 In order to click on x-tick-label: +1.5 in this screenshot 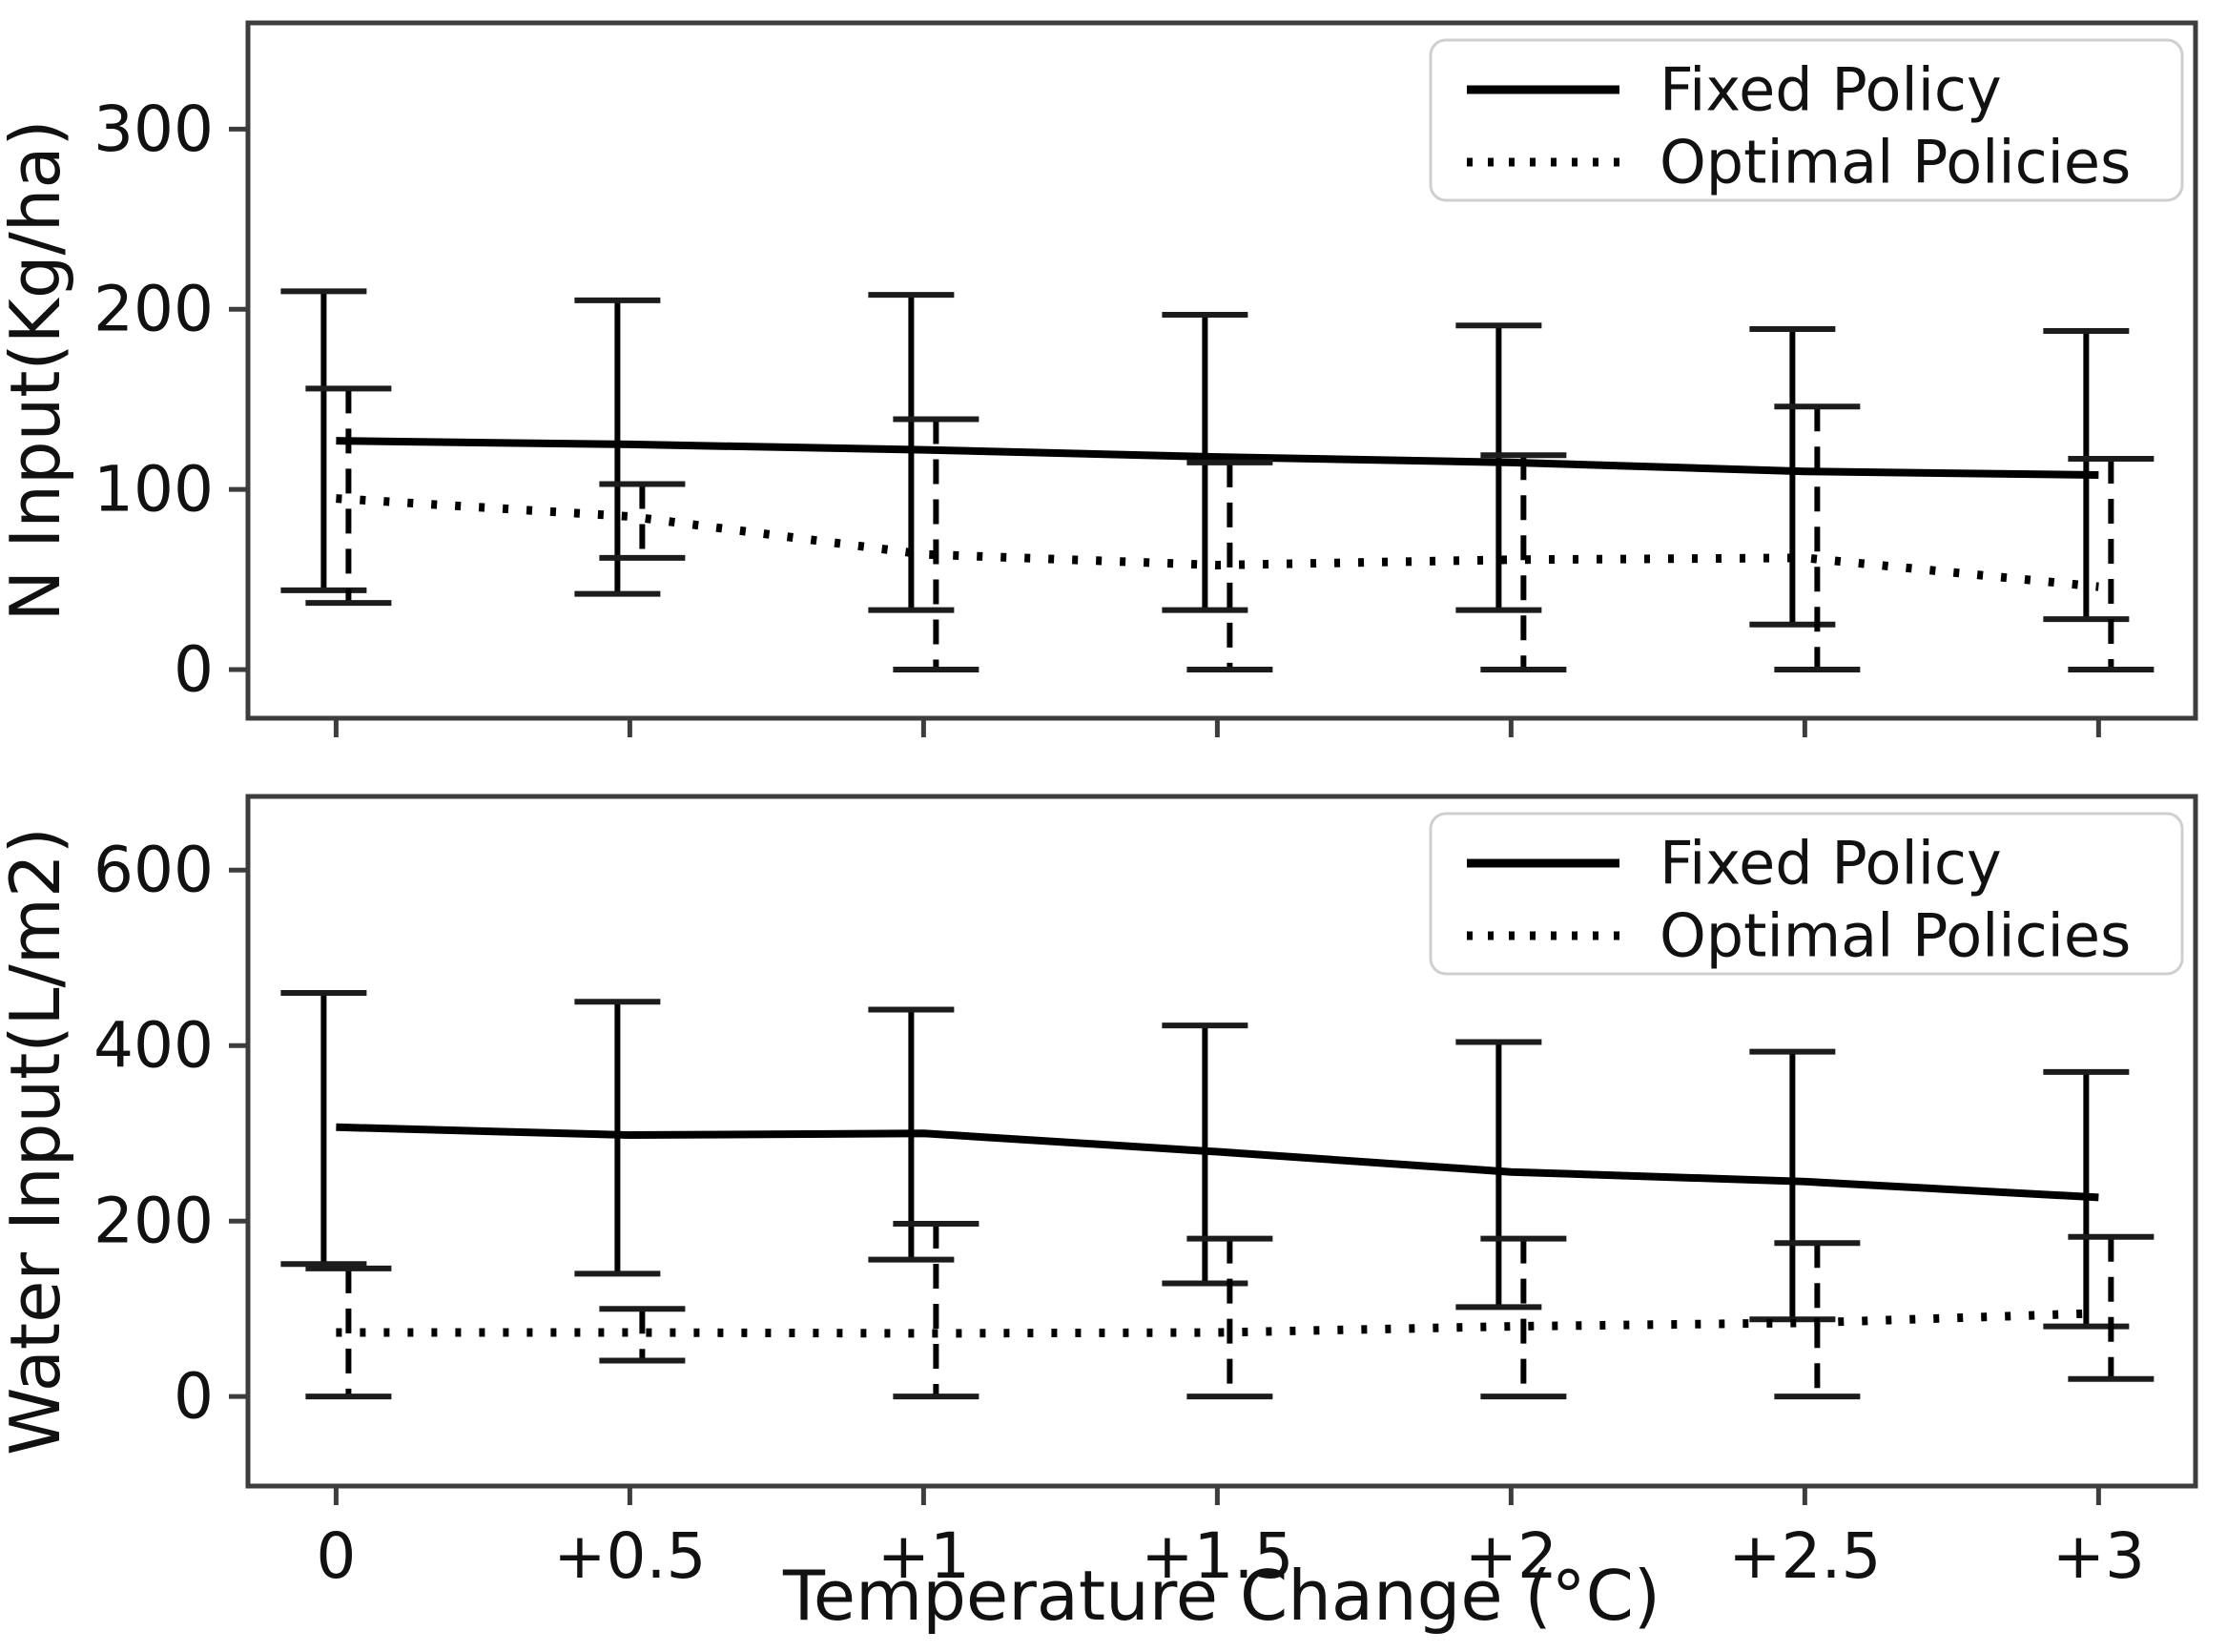, I will do `click(1217, 1556)`.